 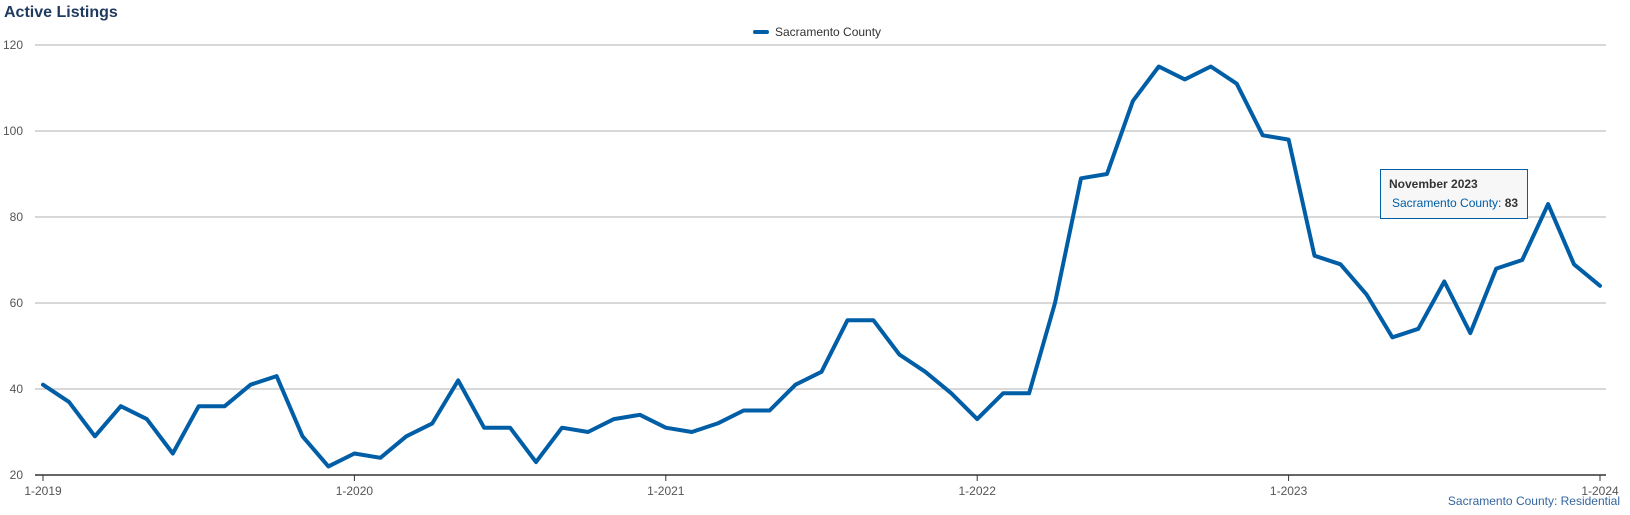 I want to click on y-tick-label: 120, so click(x=13, y=45).